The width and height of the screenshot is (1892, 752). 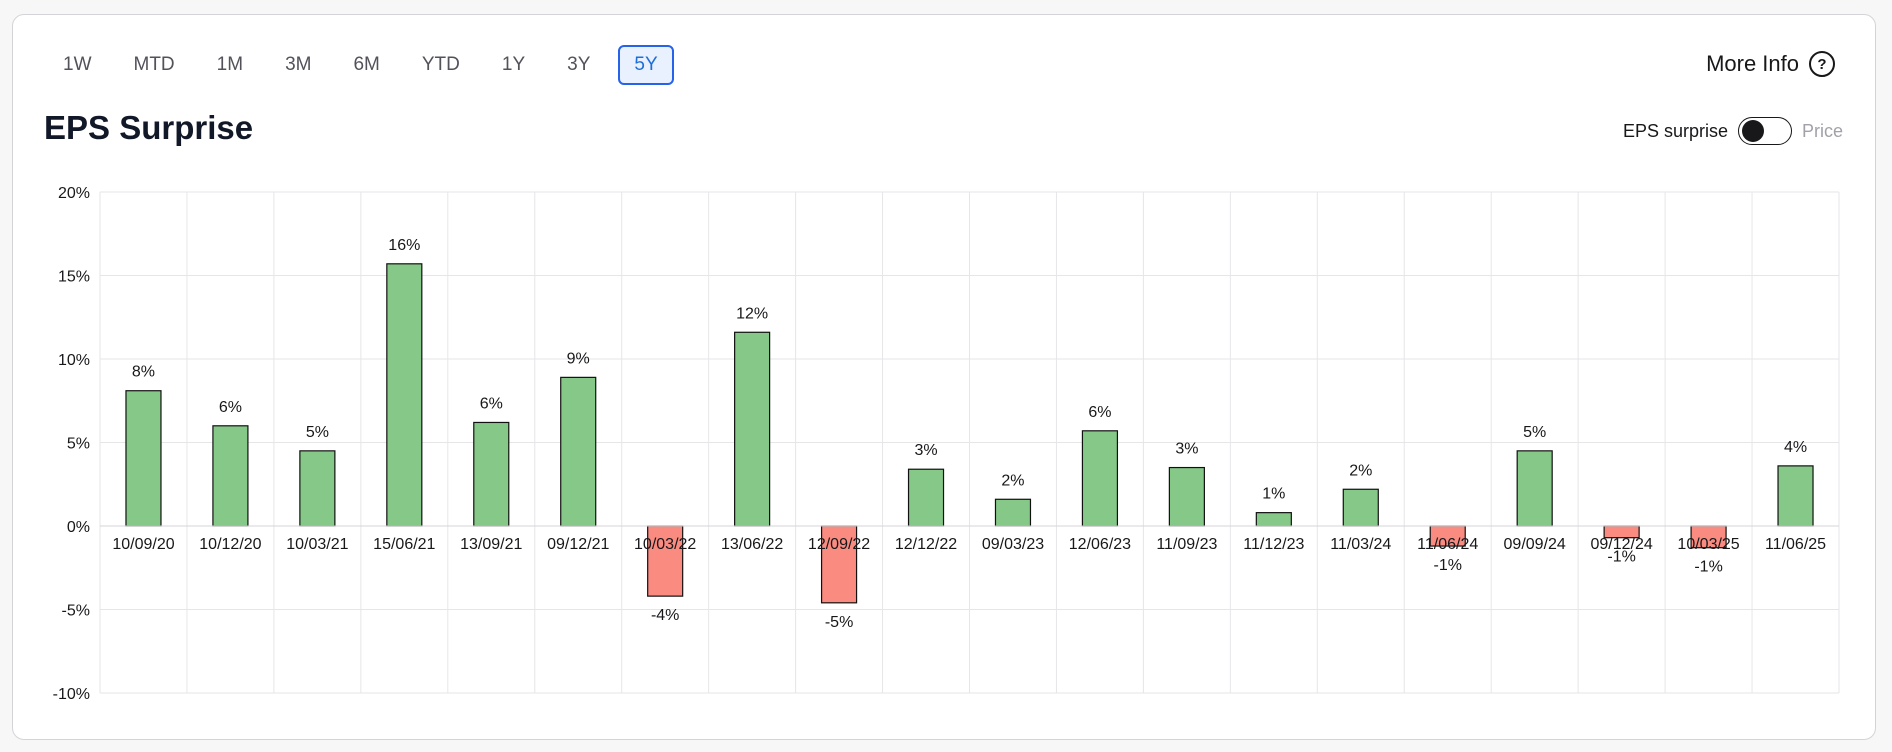 What do you see at coordinates (230, 544) in the screenshot?
I see `x-tick-label: 10/12/20` at bounding box center [230, 544].